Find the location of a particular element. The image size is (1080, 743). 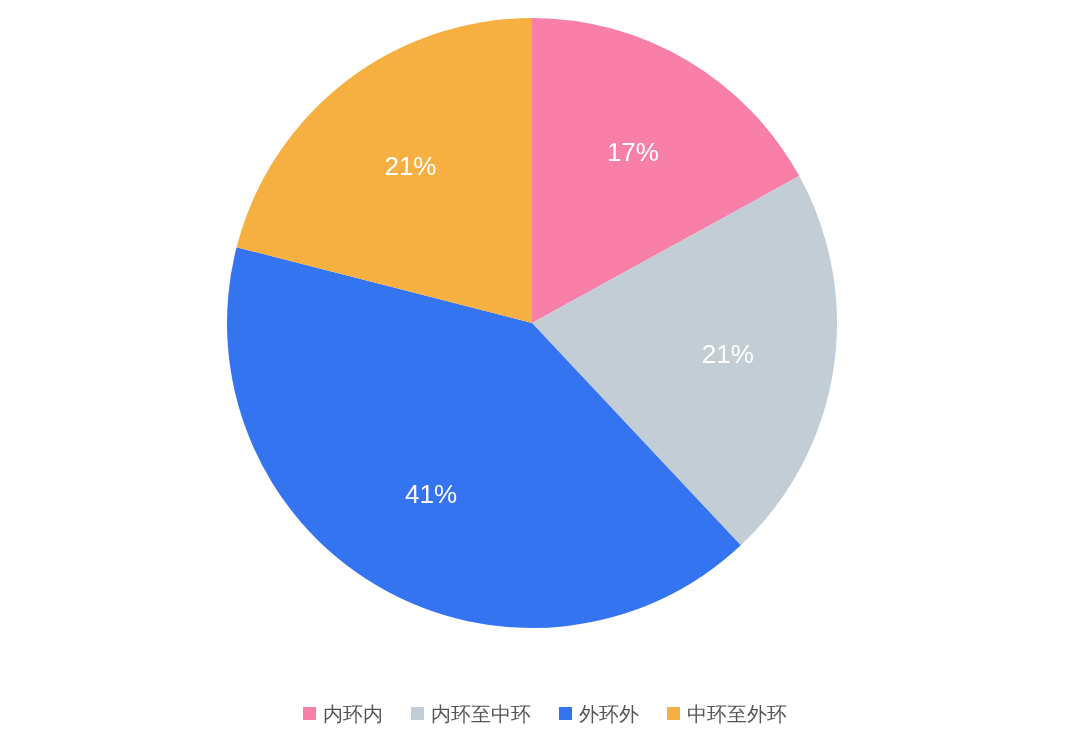

data-label: 17% is located at coordinates (632, 152).